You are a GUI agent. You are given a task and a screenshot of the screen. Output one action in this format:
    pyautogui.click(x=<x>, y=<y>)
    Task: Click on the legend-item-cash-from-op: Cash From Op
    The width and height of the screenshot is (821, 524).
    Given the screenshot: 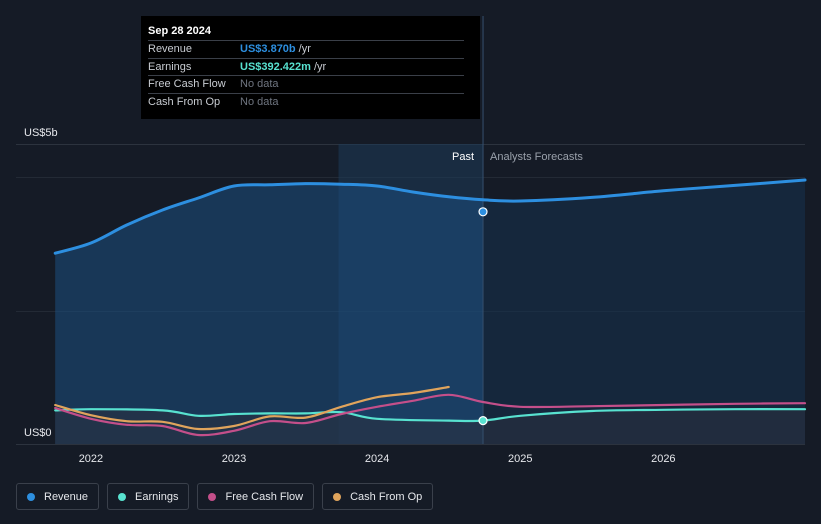 What is the action you would take?
    pyautogui.click(x=378, y=496)
    